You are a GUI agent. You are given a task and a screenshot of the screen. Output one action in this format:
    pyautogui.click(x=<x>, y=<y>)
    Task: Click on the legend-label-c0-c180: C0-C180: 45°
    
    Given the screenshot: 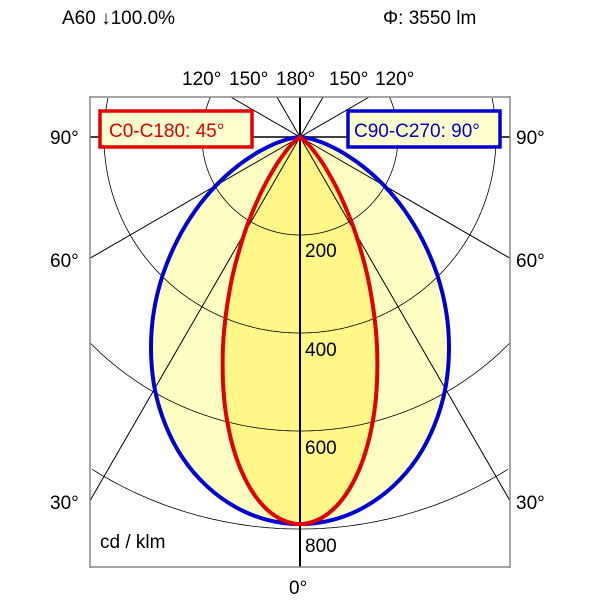 What is the action you would take?
    pyautogui.click(x=166, y=131)
    